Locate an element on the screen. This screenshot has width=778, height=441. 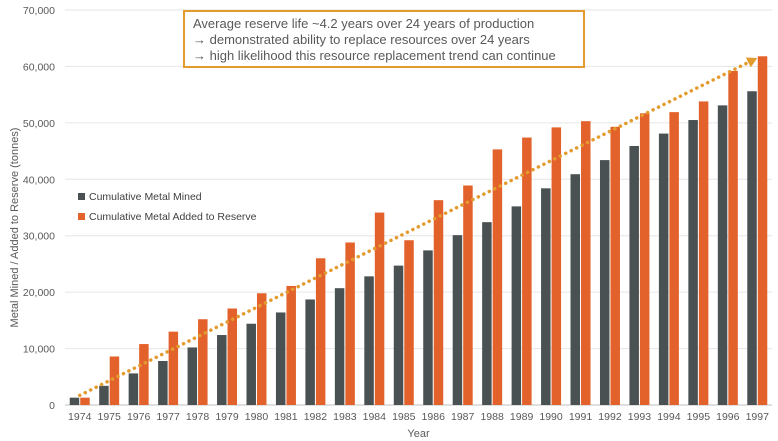
bar-reserve-1975 is located at coordinates (114, 380).